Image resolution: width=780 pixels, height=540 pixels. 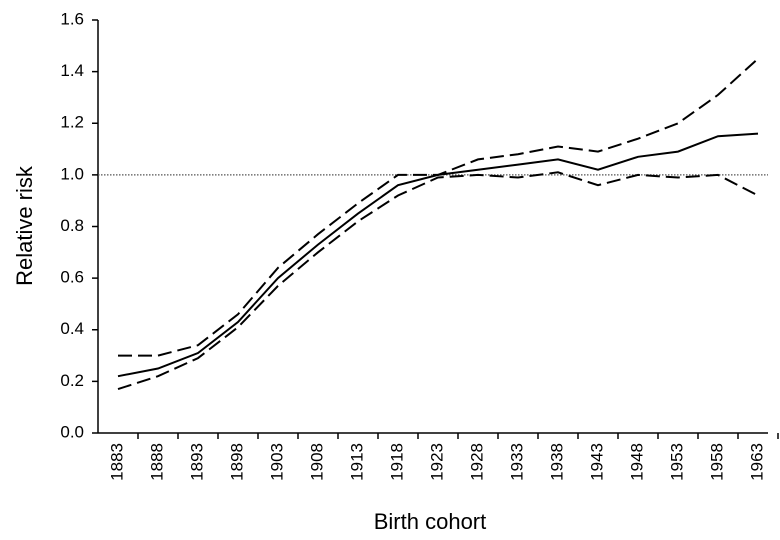 What do you see at coordinates (72, 380) in the screenshot?
I see `y-tick-label: 0.2` at bounding box center [72, 380].